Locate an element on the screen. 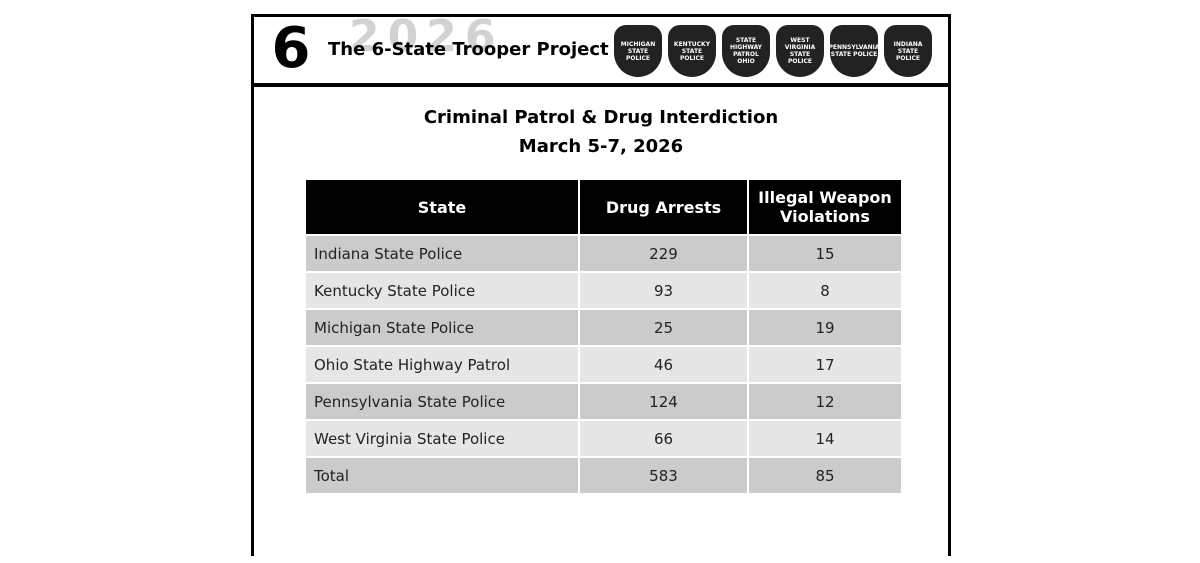  table-row: Michigan State Police 25 19 is located at coordinates (603, 327).